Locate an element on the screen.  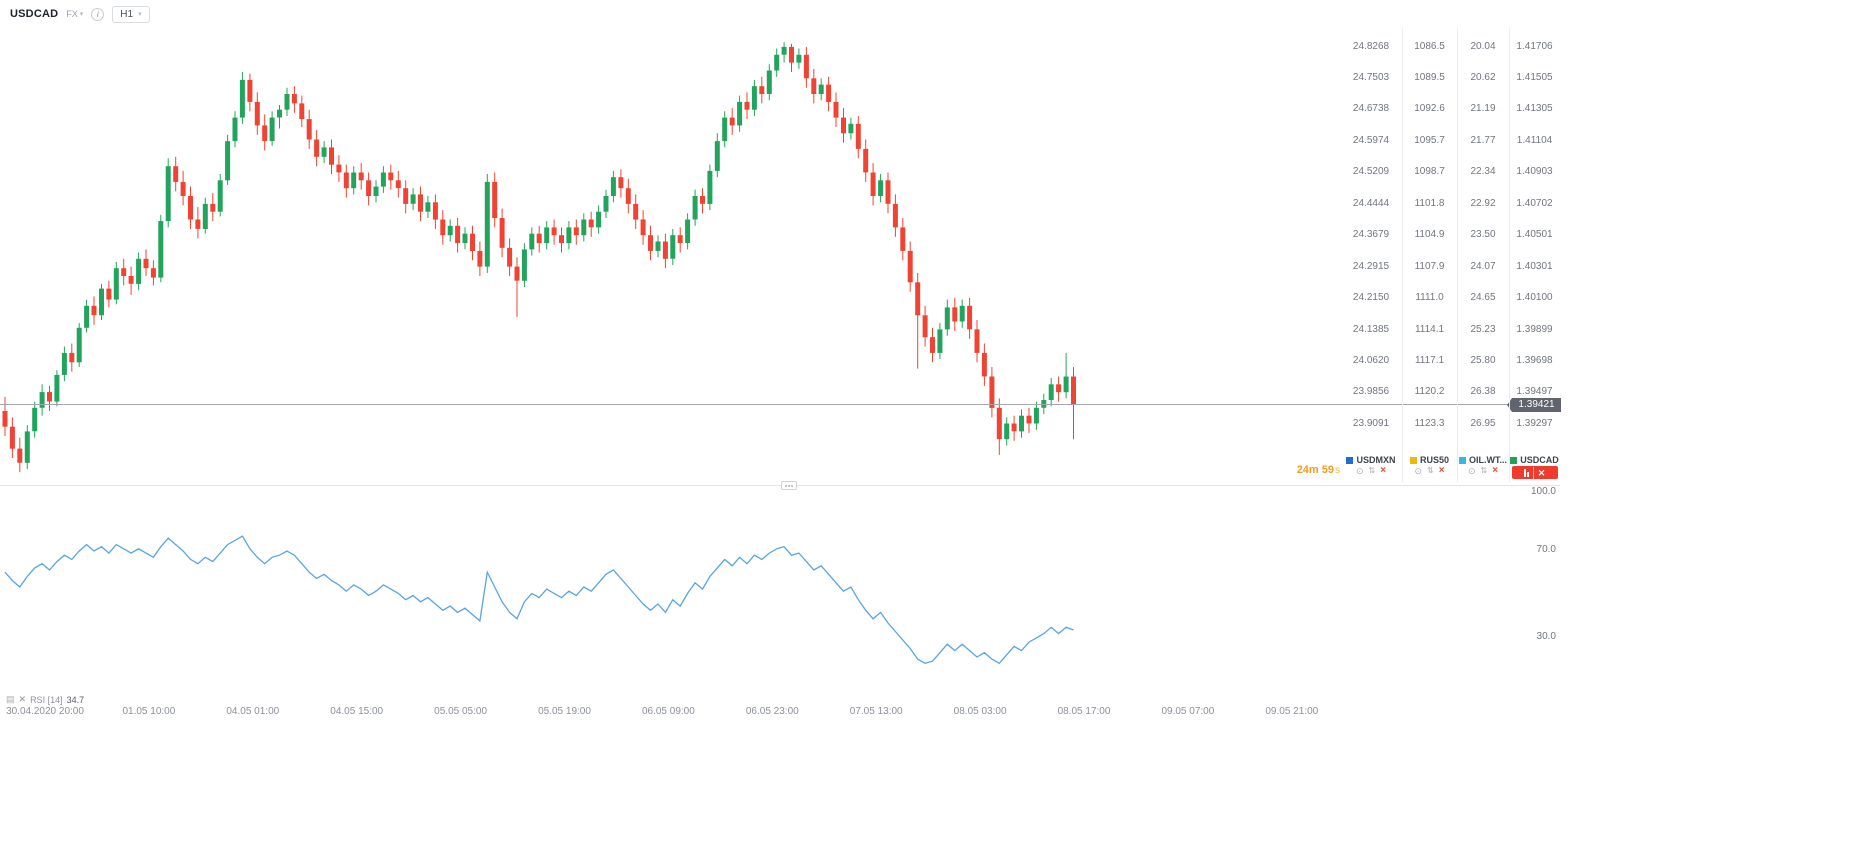
price-scale-value: 25.80 is located at coordinates (1483, 360).